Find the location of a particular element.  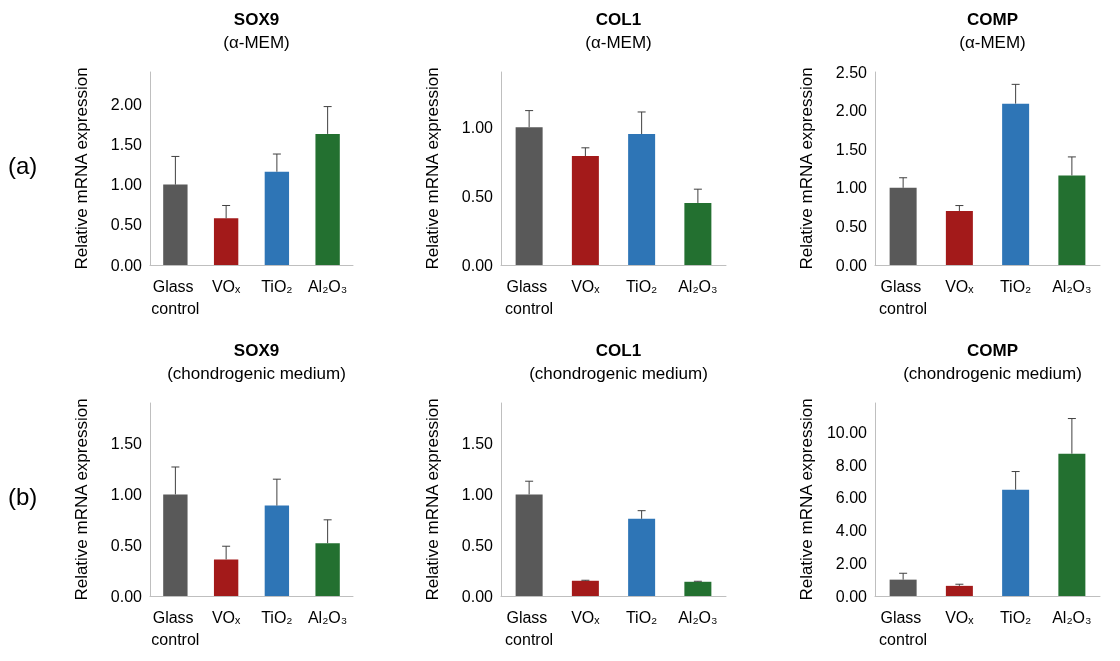

text: (a) is located at coordinates (23, 165).